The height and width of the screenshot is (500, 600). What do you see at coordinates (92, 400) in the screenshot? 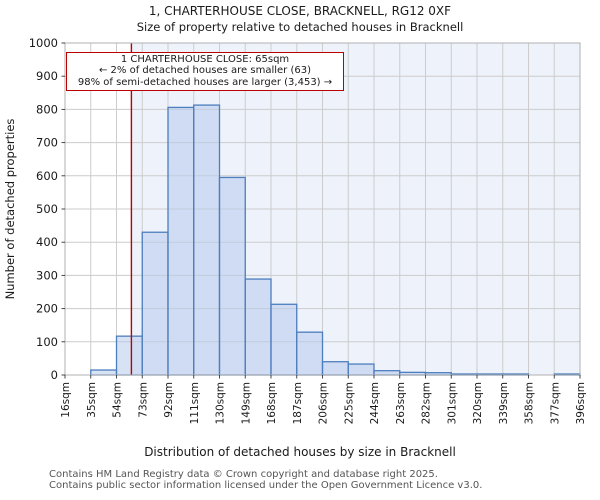
I see `x-tick-label: 35sqm` at bounding box center [92, 400].